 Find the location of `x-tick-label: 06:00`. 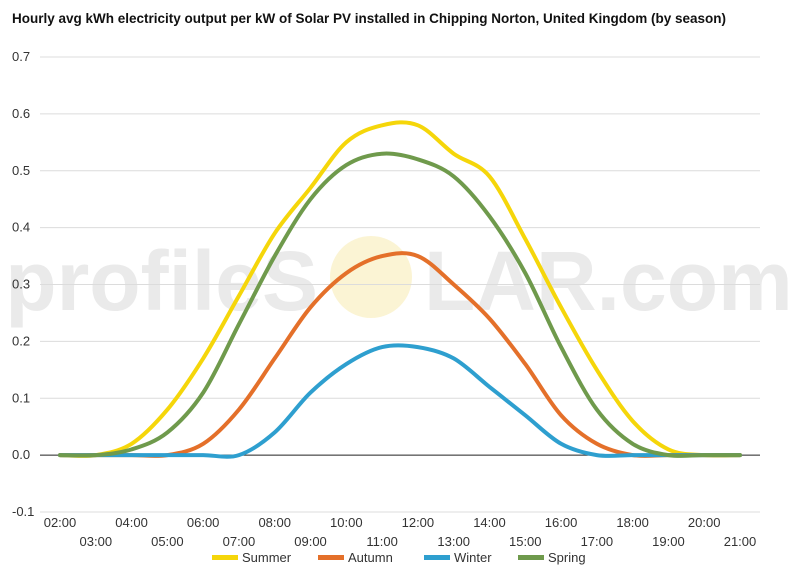

x-tick-label: 06:00 is located at coordinates (203, 522).